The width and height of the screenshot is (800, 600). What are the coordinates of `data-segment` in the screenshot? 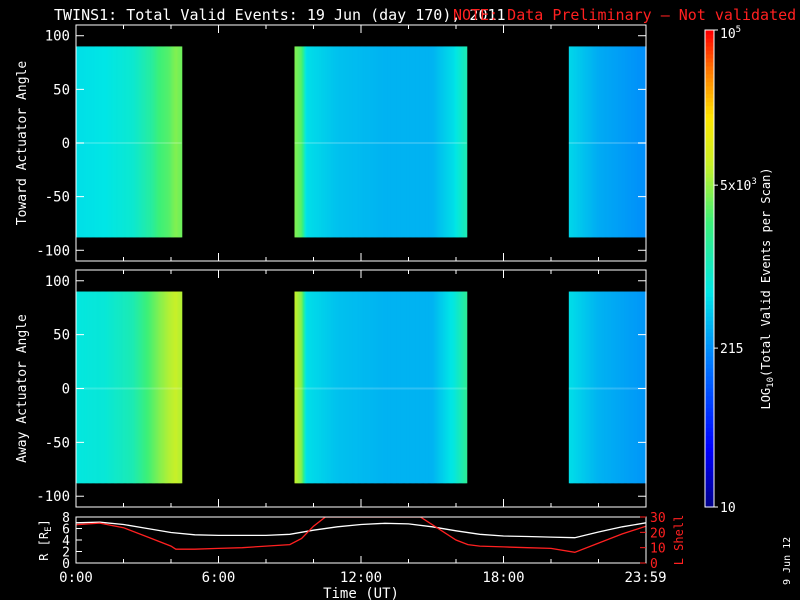 It's located at (381, 387).